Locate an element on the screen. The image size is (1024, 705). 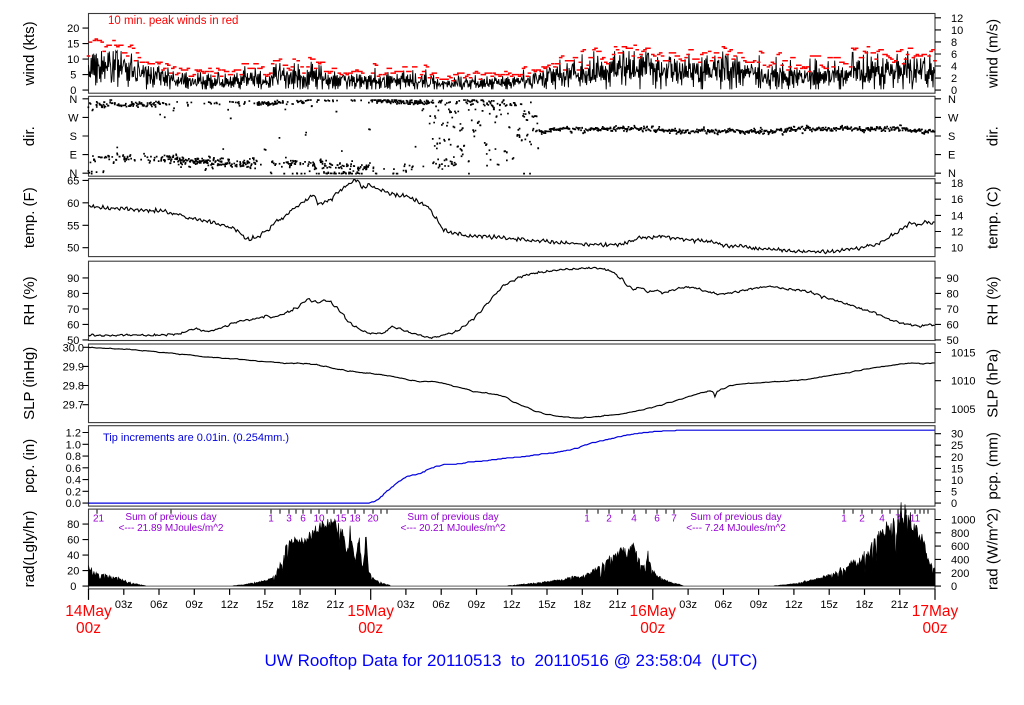
svg-text: 0.6 is located at coordinates (73, 469).